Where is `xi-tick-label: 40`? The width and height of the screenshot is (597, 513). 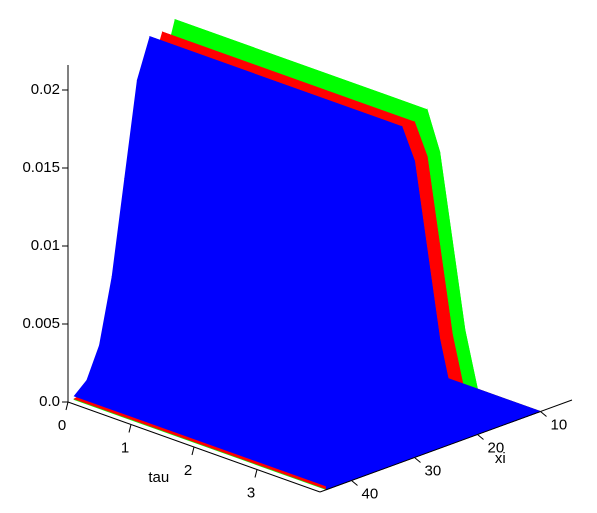
xi-tick-label: 40 is located at coordinates (370, 493).